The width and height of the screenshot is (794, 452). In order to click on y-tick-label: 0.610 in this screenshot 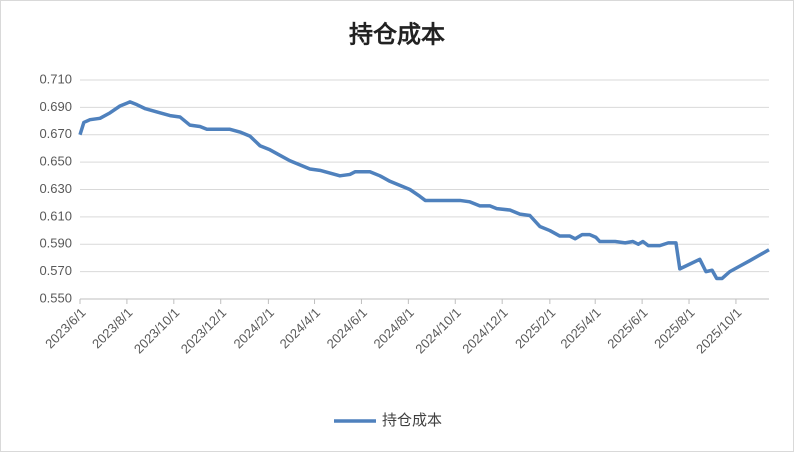, I will do `click(55, 215)`.